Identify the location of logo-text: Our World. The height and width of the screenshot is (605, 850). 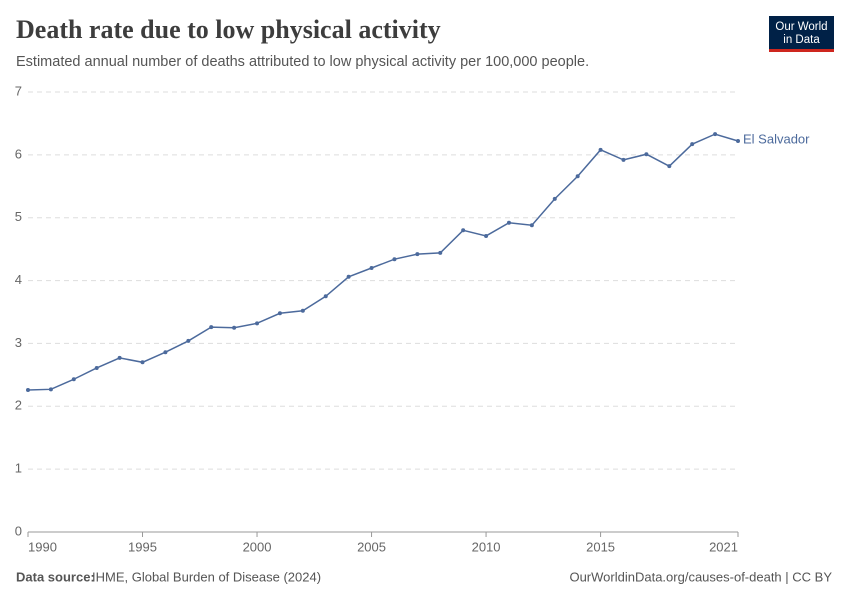
(801, 27).